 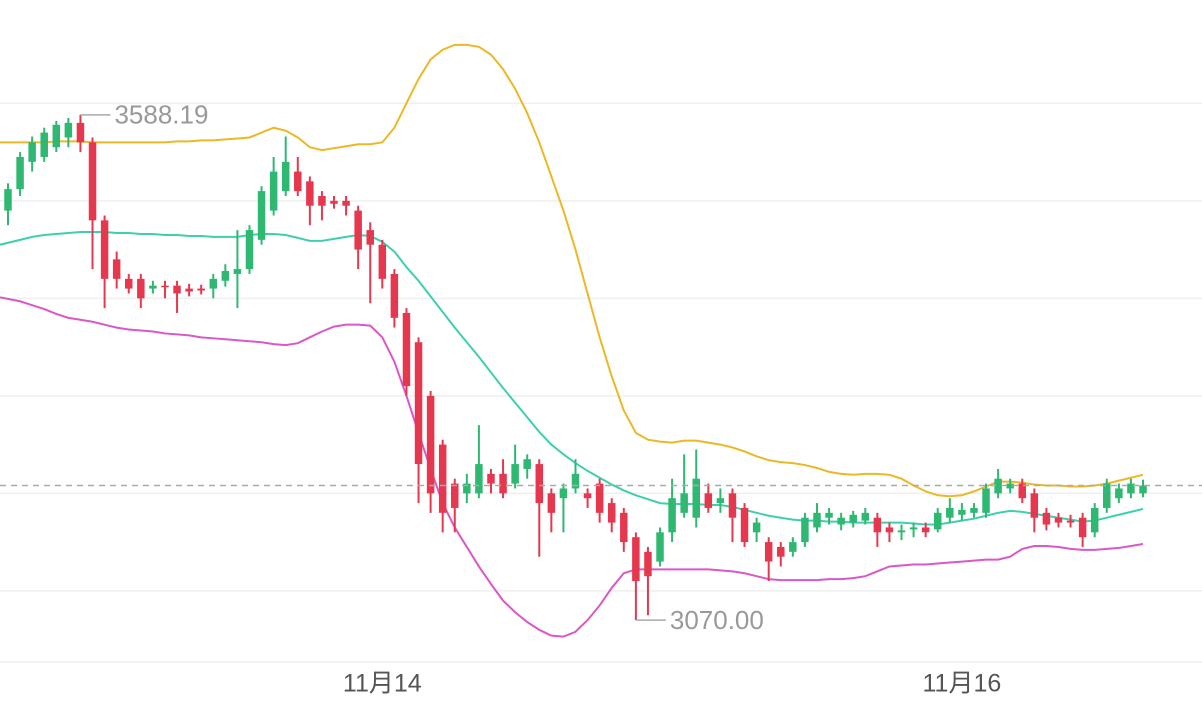 What do you see at coordinates (161, 115) in the screenshot?
I see `annotation-label: 3588.19` at bounding box center [161, 115].